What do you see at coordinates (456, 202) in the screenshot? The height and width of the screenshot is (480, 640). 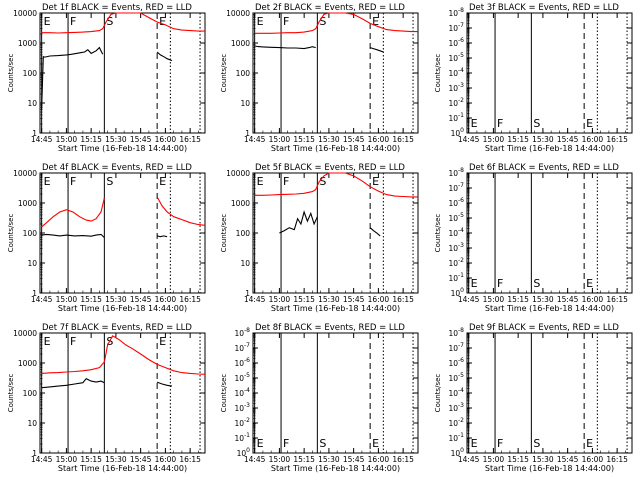 I see `y-tick-label: 10⁻⁶` at bounding box center [456, 202].